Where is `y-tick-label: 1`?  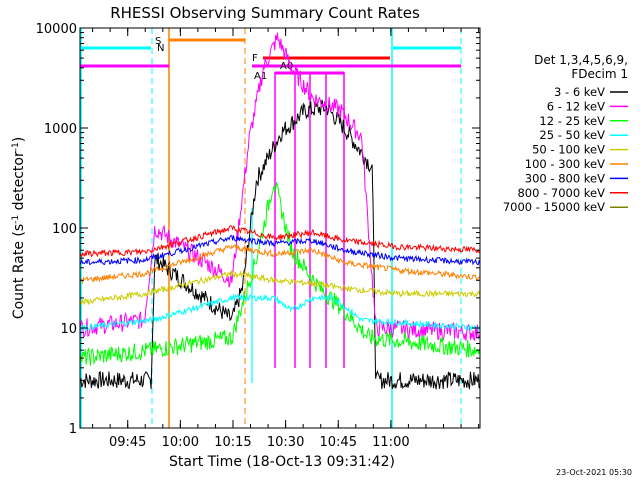
y-tick-label: 1 is located at coordinates (73, 429).